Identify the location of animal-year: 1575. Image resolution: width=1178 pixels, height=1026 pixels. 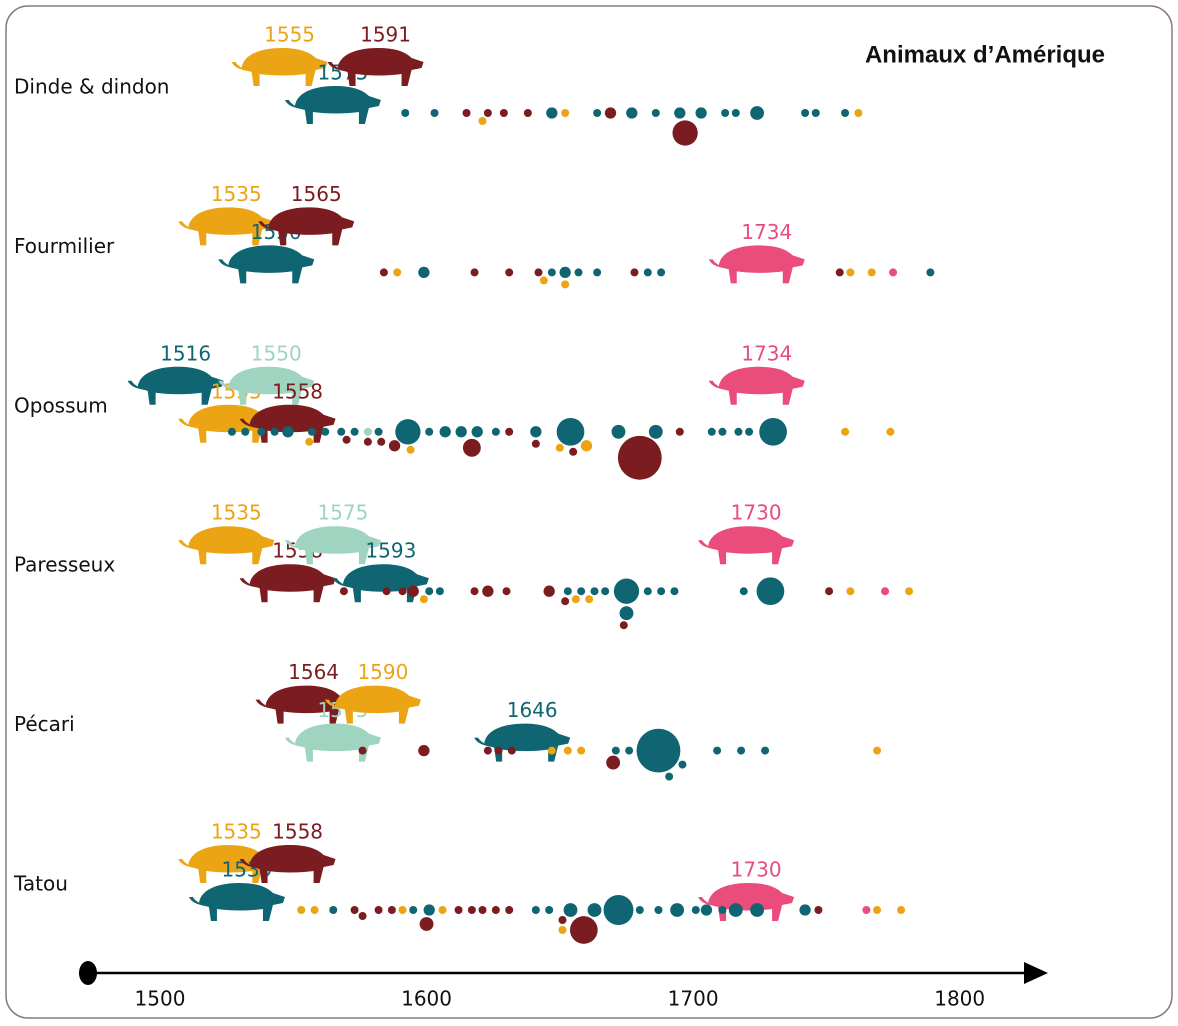
(342, 513).